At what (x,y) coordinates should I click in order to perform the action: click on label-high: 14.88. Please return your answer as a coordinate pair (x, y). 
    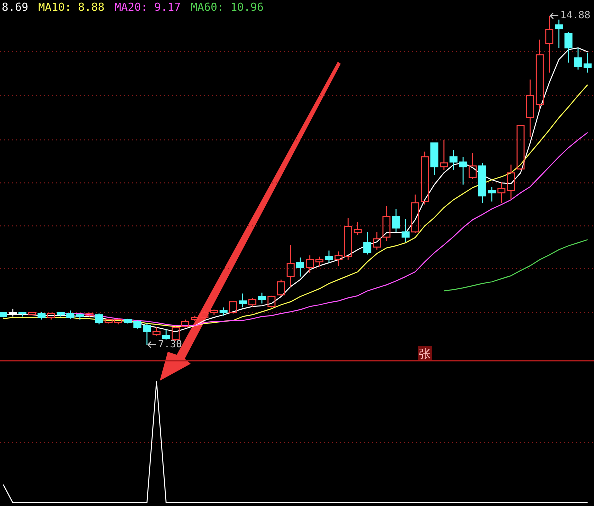
    Looking at the image, I should click on (570, 16).